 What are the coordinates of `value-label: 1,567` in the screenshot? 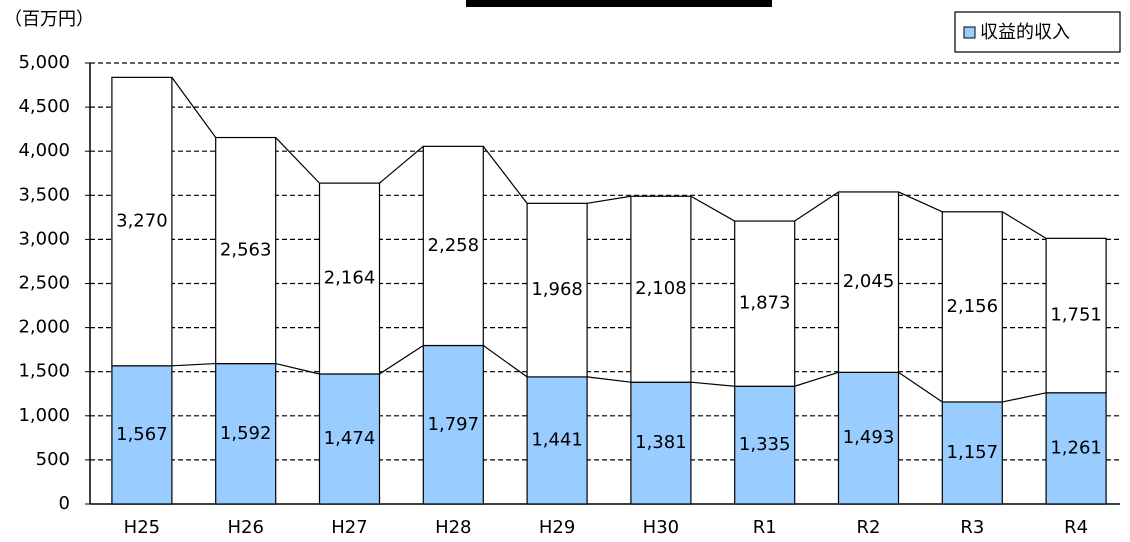 It's located at (142, 434).